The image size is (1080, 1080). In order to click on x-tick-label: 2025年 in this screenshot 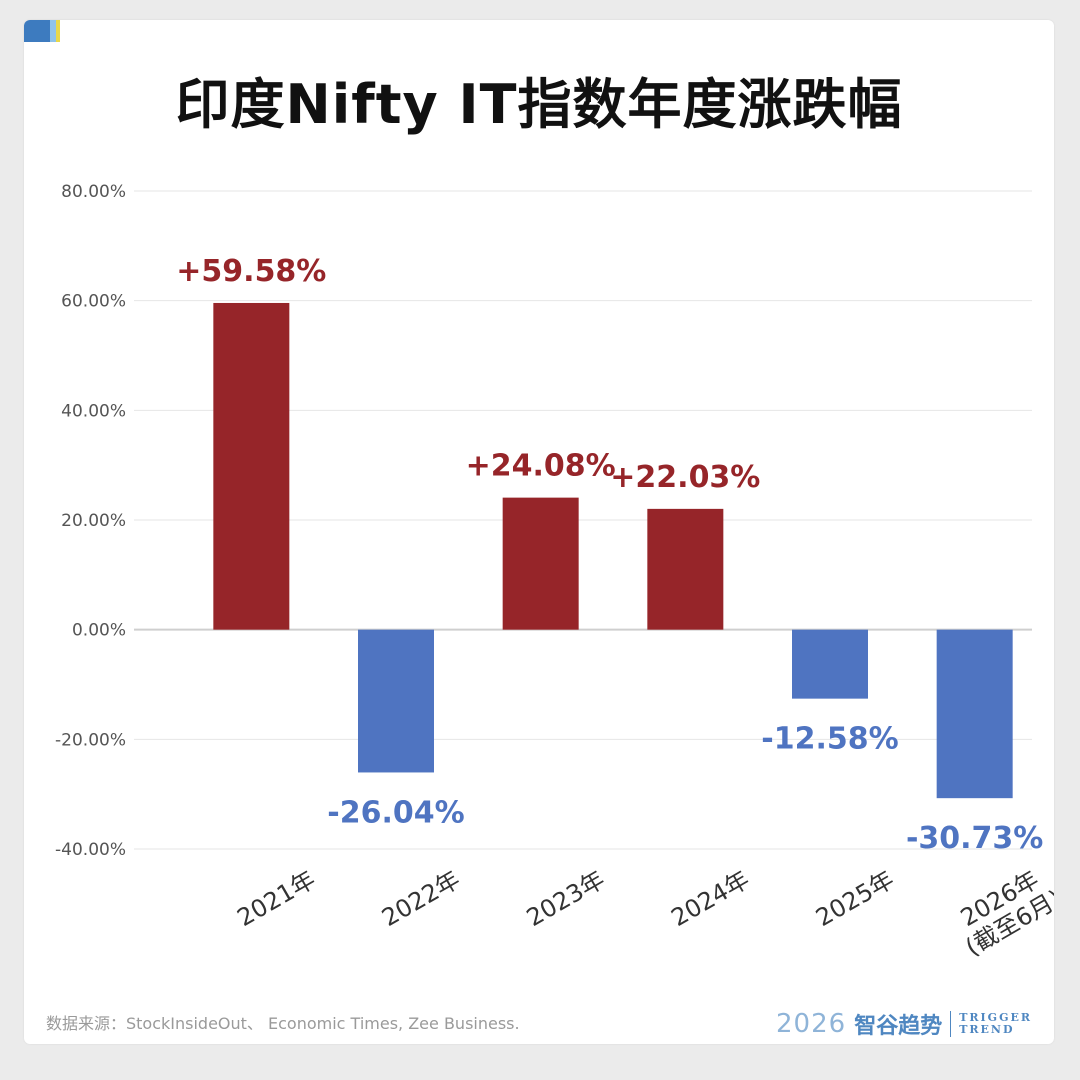, I will do `click(855, 898)`.